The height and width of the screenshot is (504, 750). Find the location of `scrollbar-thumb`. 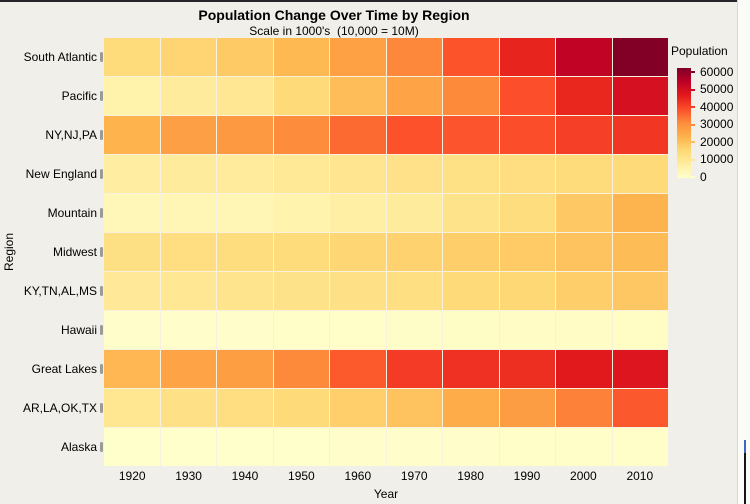

scrollbar-thumb is located at coordinates (745, 478).